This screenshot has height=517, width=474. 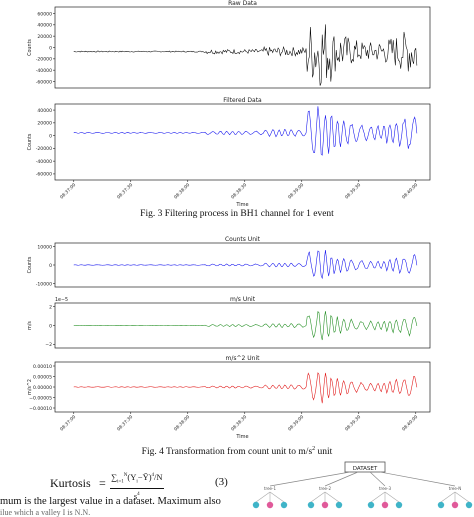 I want to click on raw-ytick-label: -60000, so click(x=44, y=82).